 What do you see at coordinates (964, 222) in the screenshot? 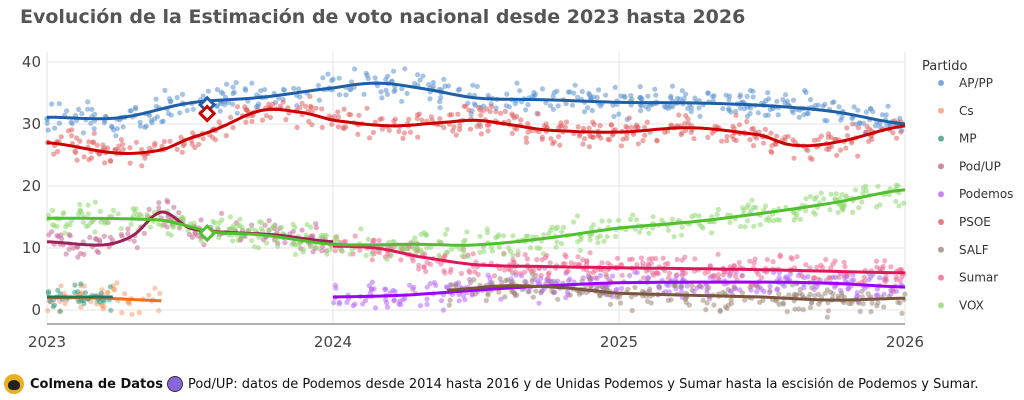
I see `legend-item: PSOE` at bounding box center [964, 222].